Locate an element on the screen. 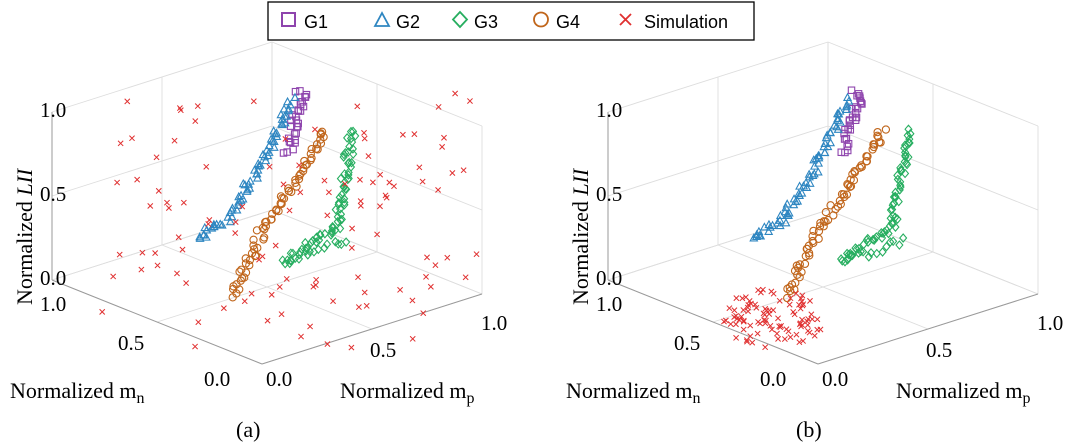  panel-a-ytick-05: 0.5 is located at coordinates (131, 343).